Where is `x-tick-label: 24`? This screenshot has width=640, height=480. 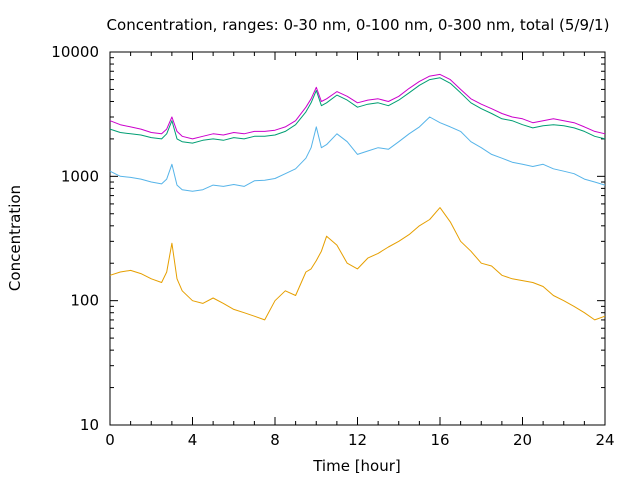 x-tick-label: 24 is located at coordinates (604, 440).